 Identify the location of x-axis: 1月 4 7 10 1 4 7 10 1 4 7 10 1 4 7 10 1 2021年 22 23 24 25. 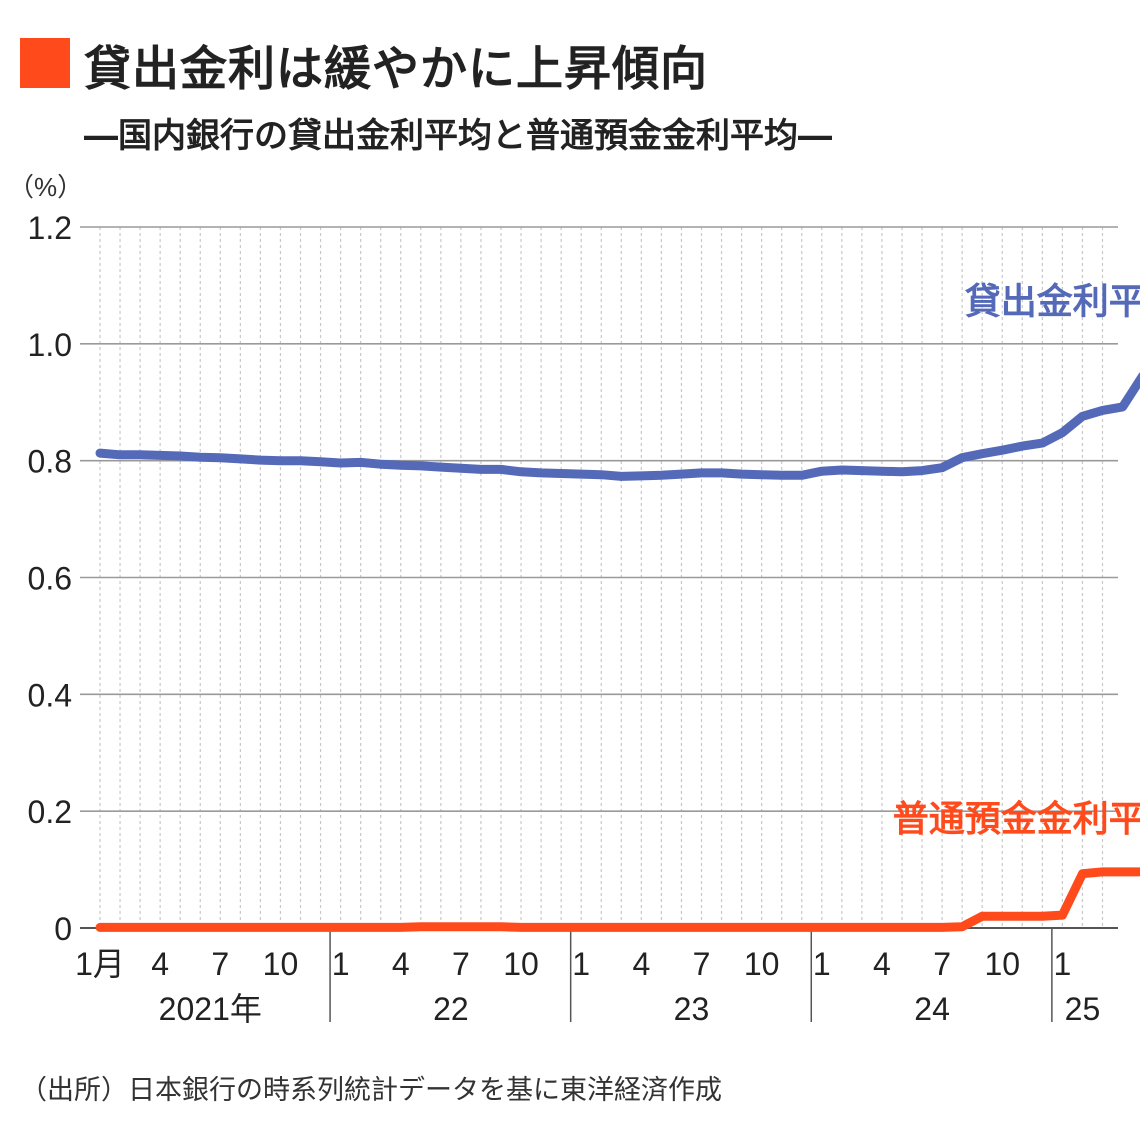
(587, 977).